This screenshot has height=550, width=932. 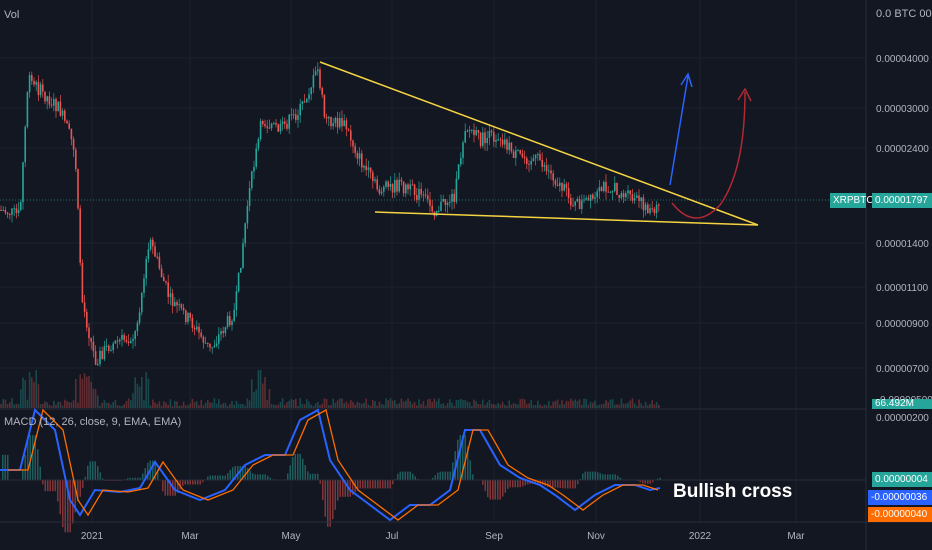 What do you see at coordinates (190, 536) in the screenshot?
I see `time-tick-label: Mar` at bounding box center [190, 536].